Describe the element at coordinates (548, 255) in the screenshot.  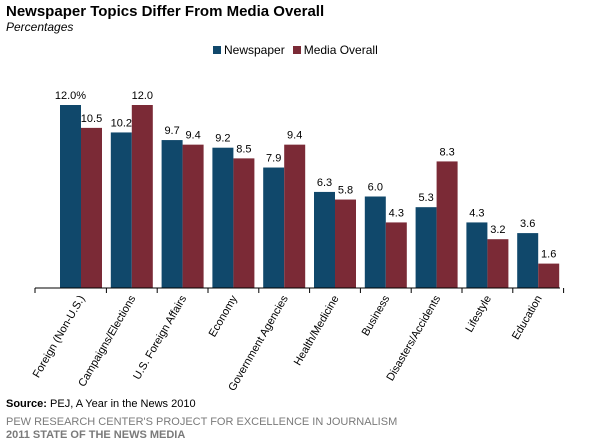
I see `data-label-media-overall-education: 1.6` at that location.